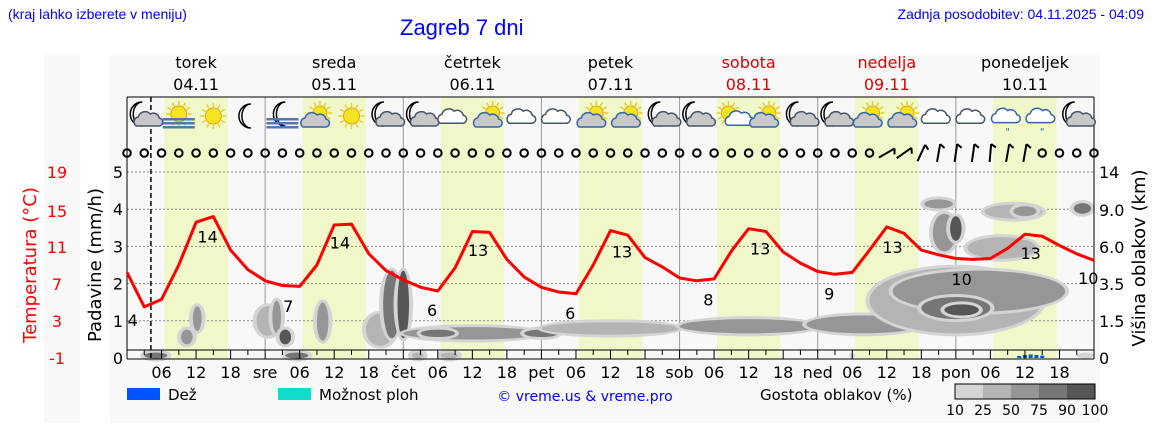 The image size is (1152, 443). What do you see at coordinates (294, 394) in the screenshot?
I see `legend-showers-swatch` at bounding box center [294, 394].